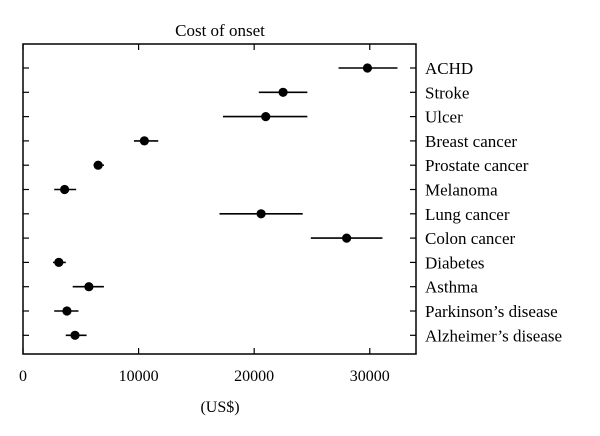 This screenshot has width=600, height=436. I want to click on data-point-colon-cancer, so click(347, 238).